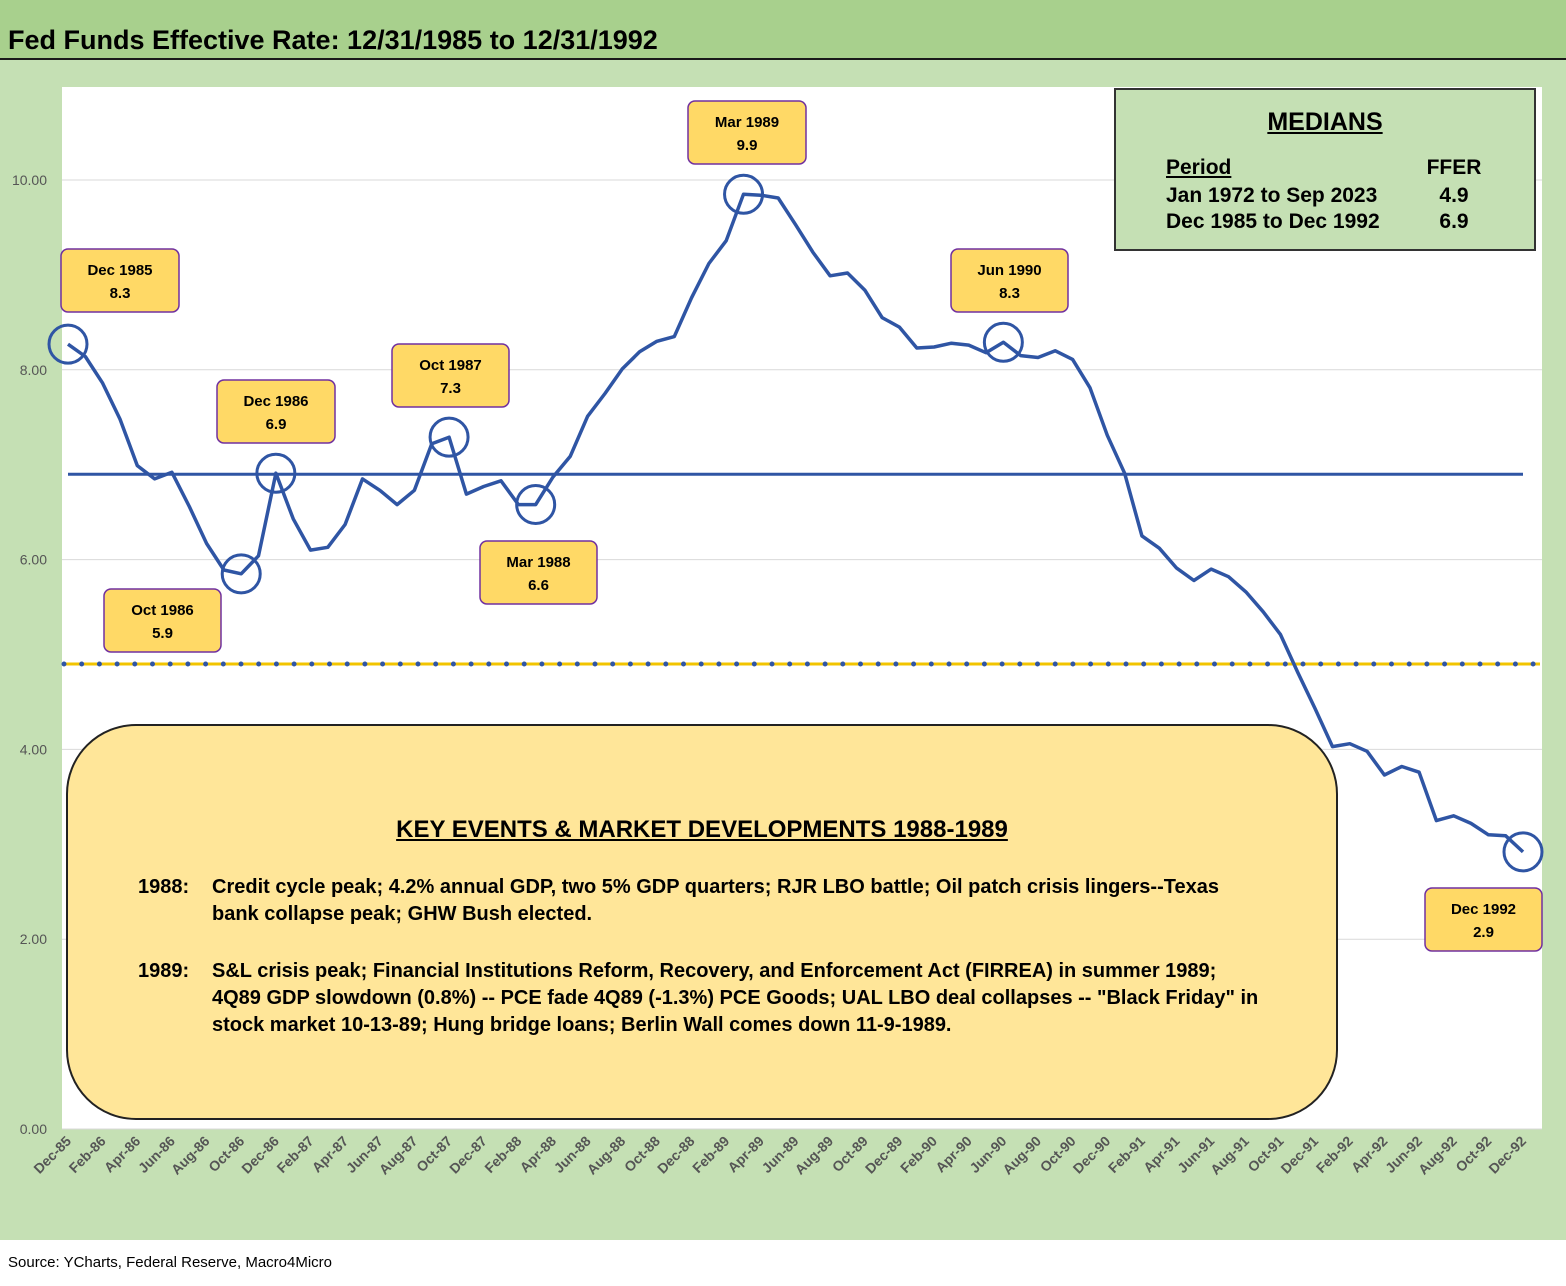  What do you see at coordinates (537, 1154) in the screenshot?
I see `x-tick-label: Apr-88` at bounding box center [537, 1154].